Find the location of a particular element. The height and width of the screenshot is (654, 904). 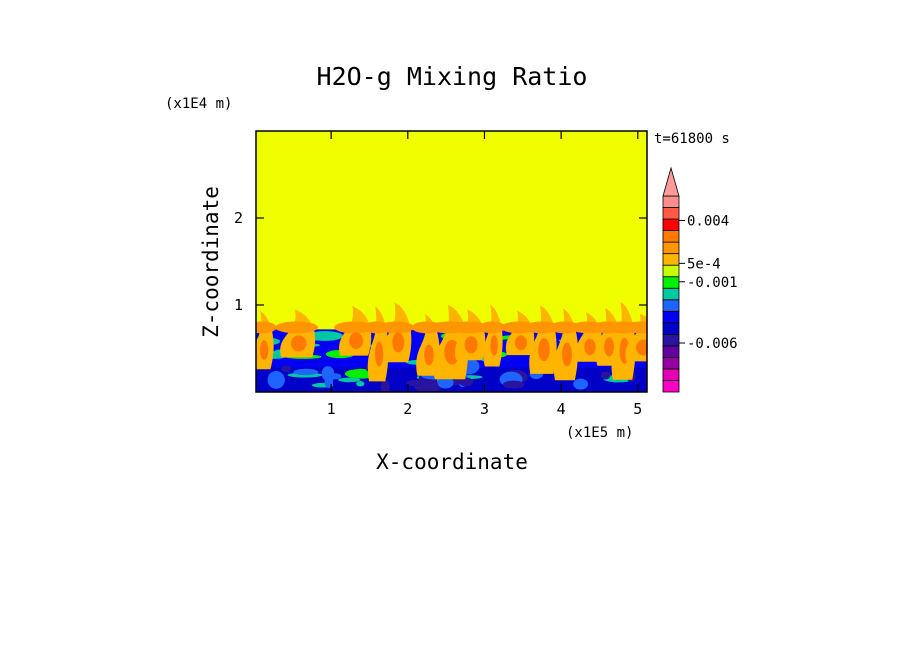

colorbar-label: 5e-4 is located at coordinates (704, 264).